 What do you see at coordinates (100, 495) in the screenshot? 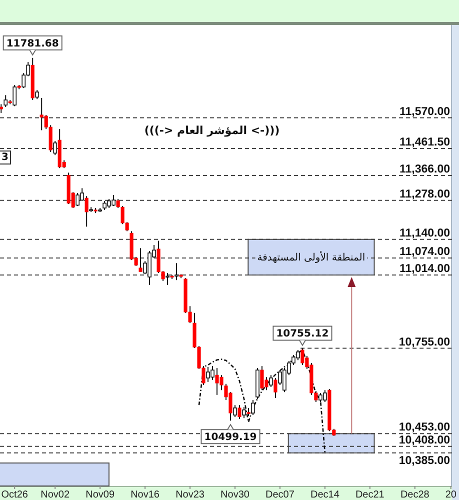
I see `x-tick-label: Nov09` at bounding box center [100, 495].